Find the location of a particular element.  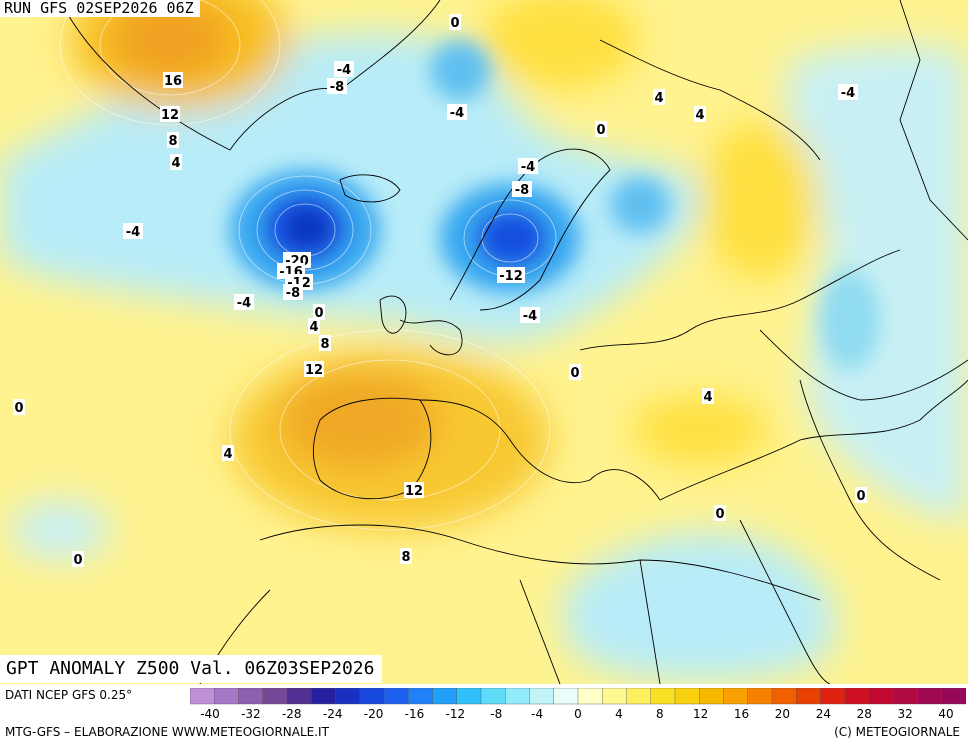

contour-label: 16 is located at coordinates (173, 81).